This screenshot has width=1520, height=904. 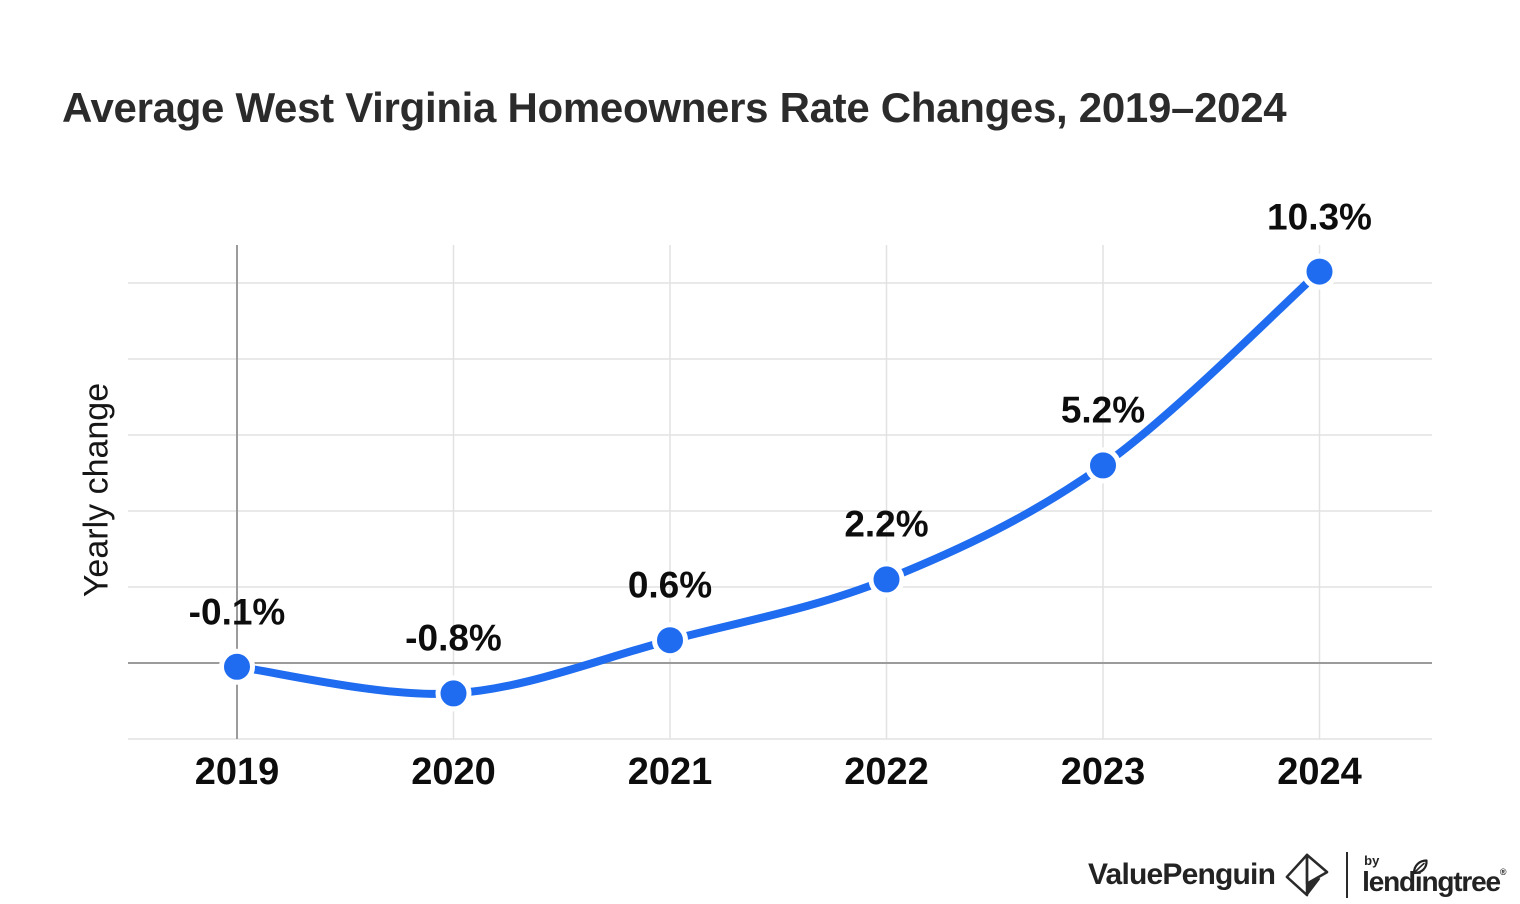 What do you see at coordinates (670, 772) in the screenshot?
I see `x-axis-label: 2021` at bounding box center [670, 772].